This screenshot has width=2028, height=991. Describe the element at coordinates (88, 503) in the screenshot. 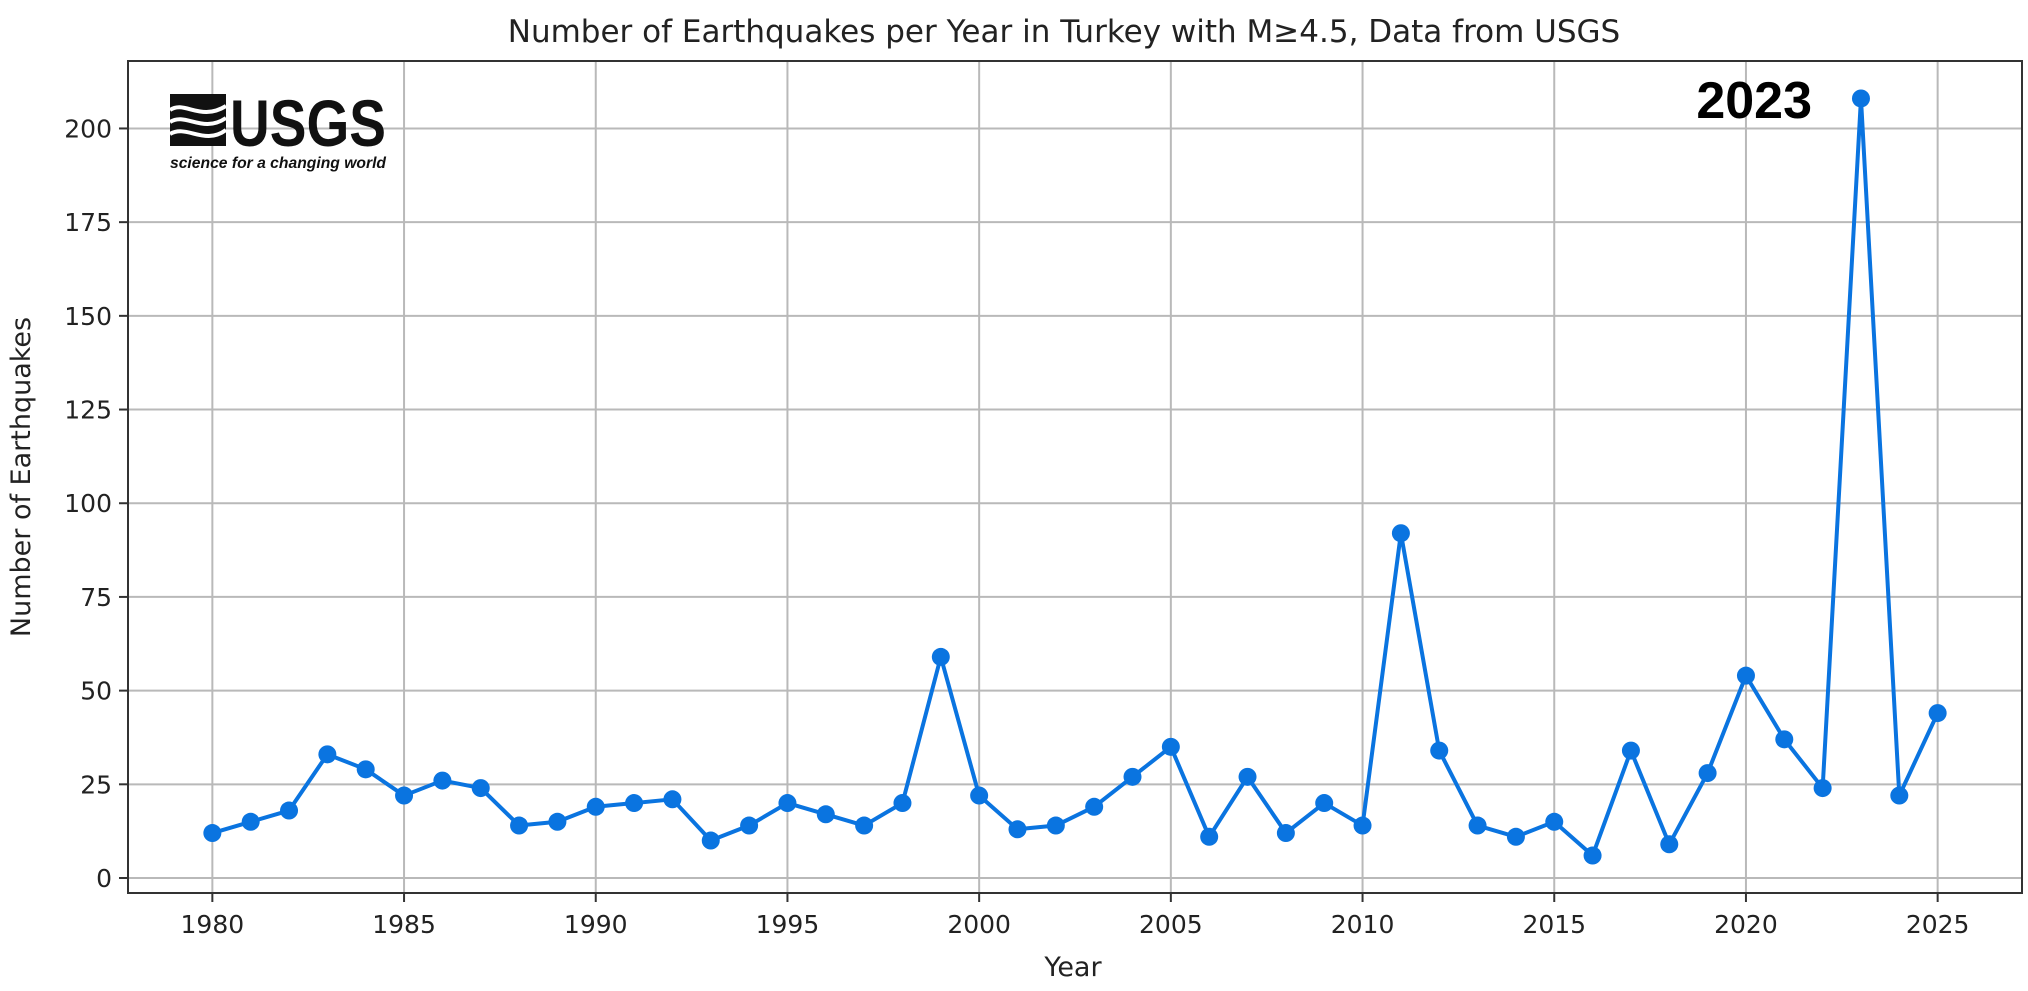

I see `y-tick-label: 100` at that location.